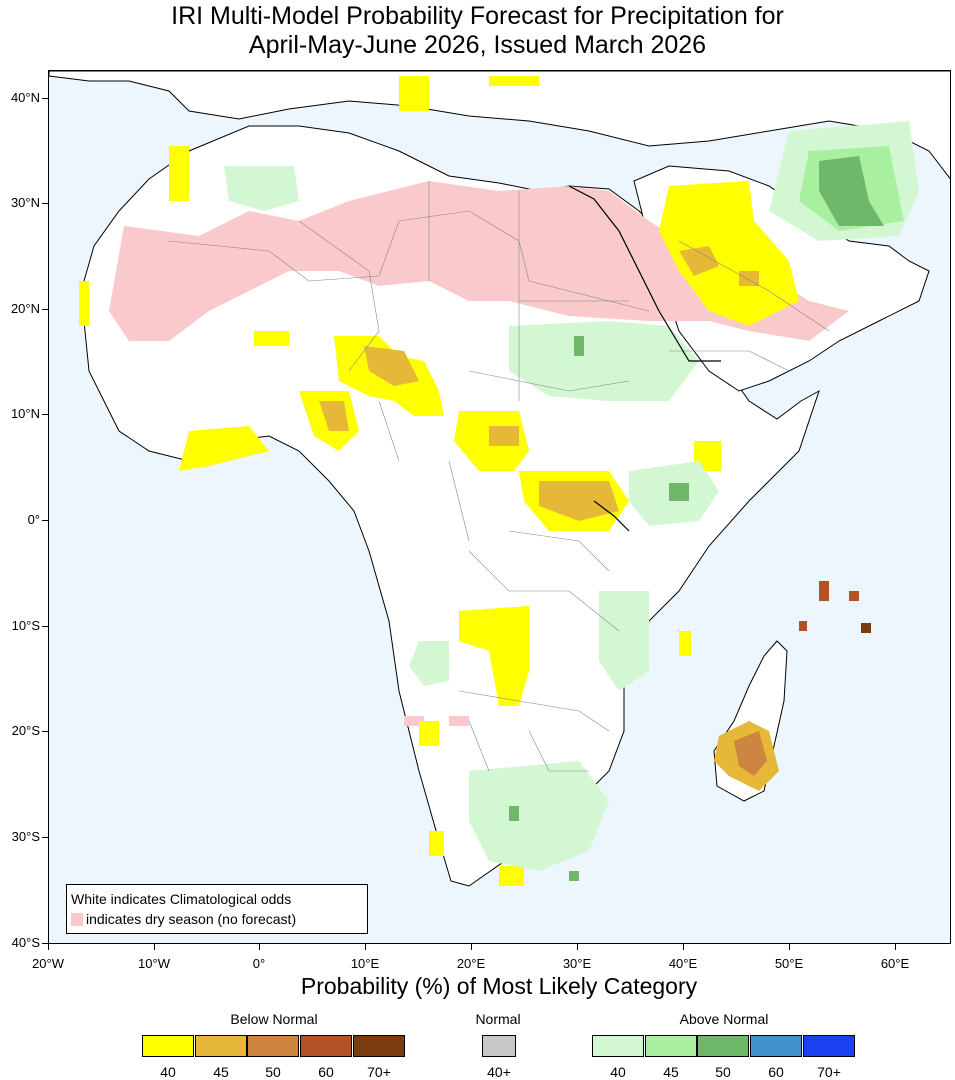 Image resolution: width=955 pixels, height=1080 pixels. I want to click on below-45-sahel, so click(469, 433).